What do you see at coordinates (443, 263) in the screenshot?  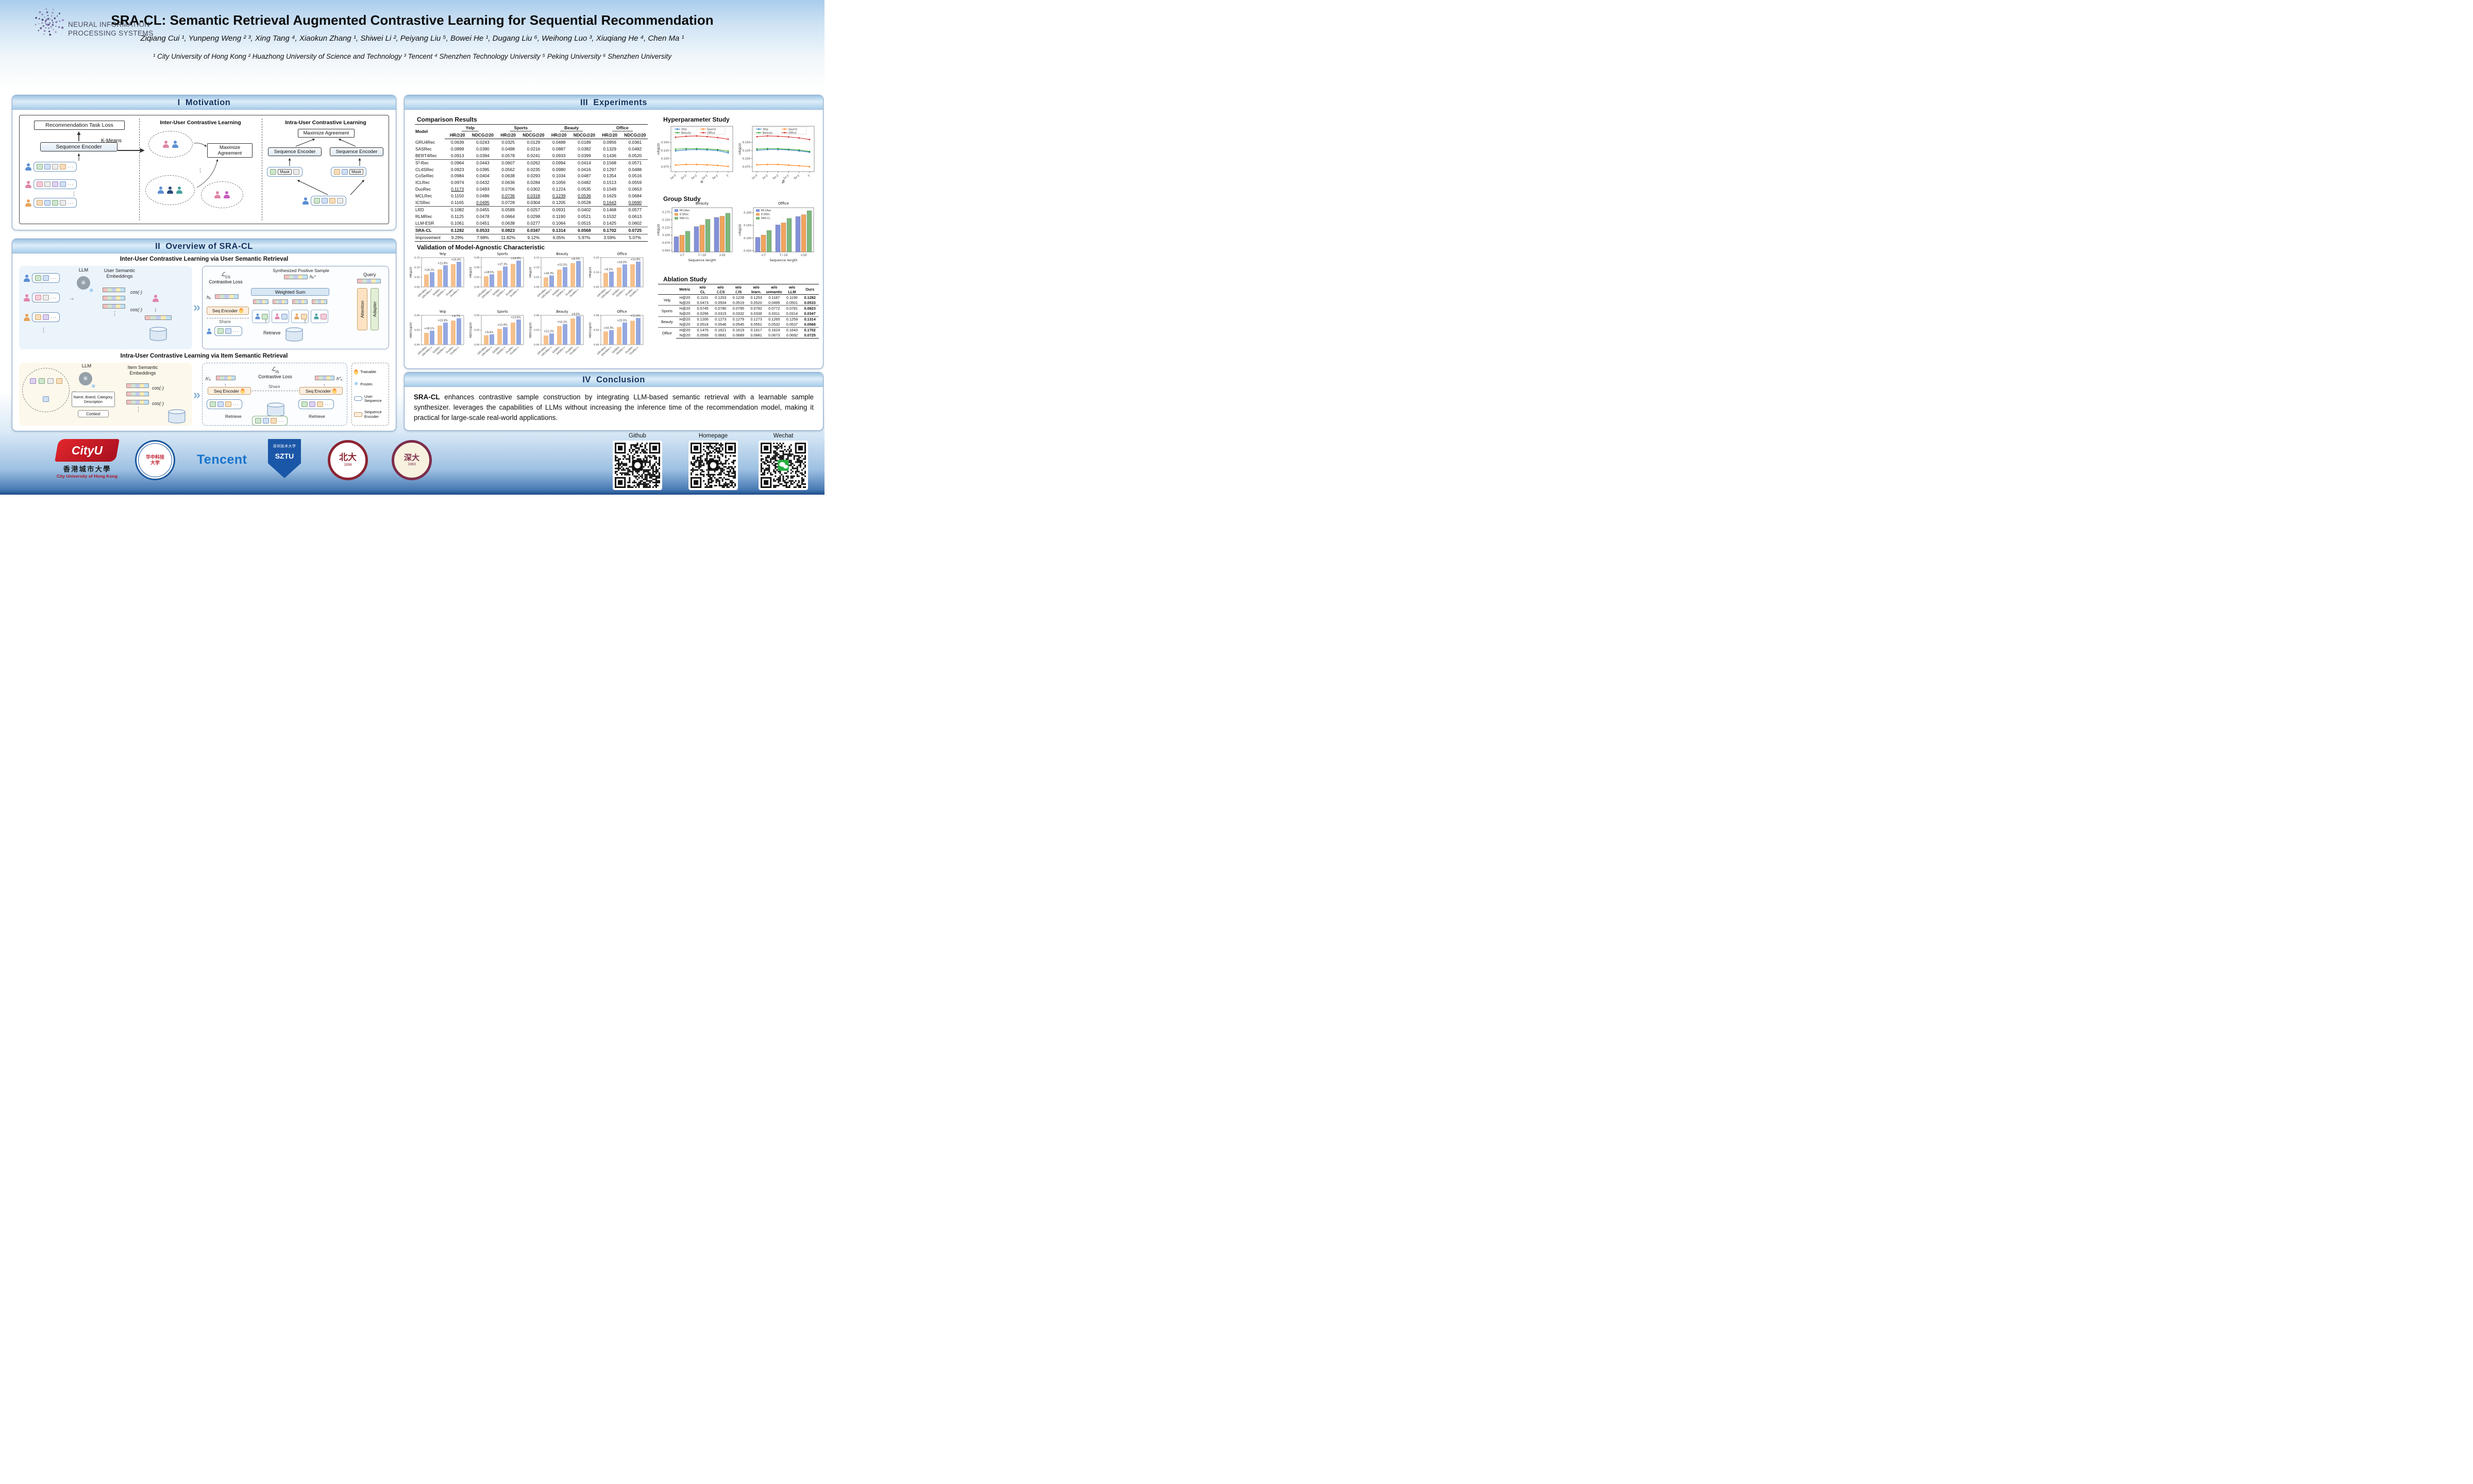 I see `svg-text: +22.8%` at bounding box center [443, 263].